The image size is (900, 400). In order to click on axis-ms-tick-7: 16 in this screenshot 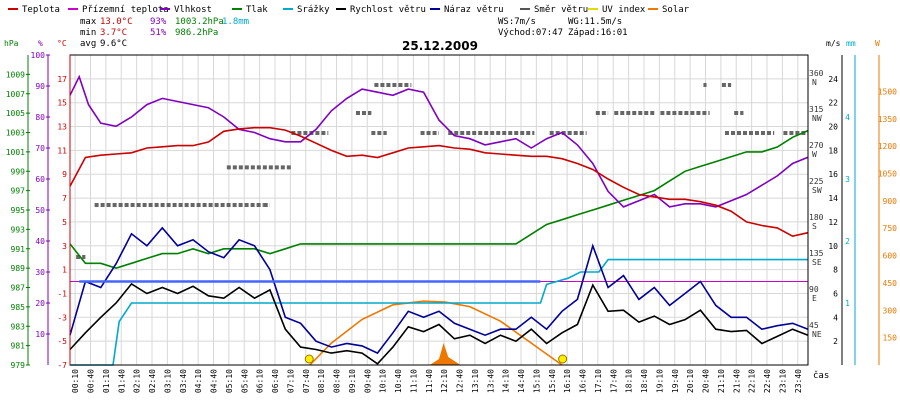, I will do `click(833, 174)`.